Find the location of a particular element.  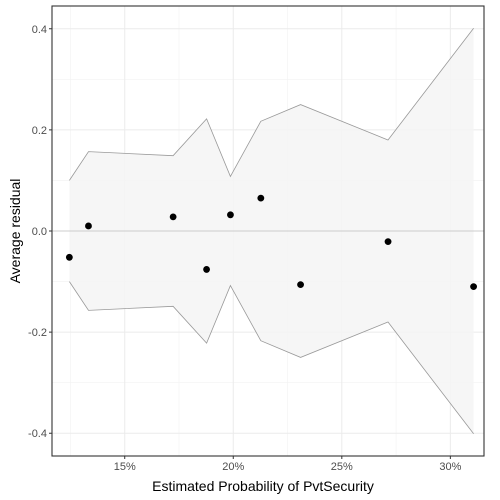

x-tick-label: 15% is located at coordinates (125, 467).